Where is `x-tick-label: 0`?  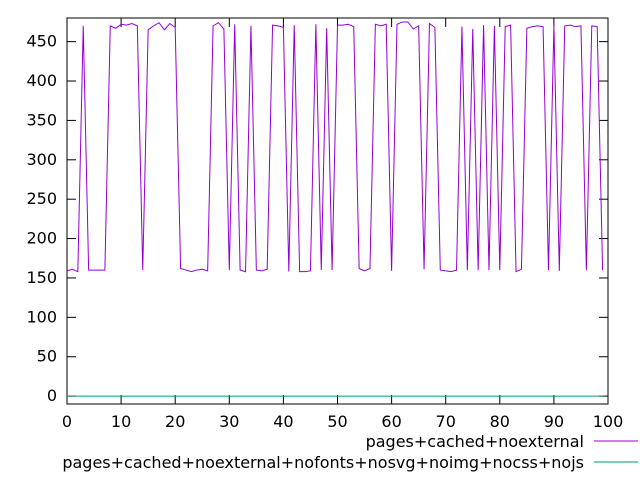
x-tick-label: 0 is located at coordinates (67, 421).